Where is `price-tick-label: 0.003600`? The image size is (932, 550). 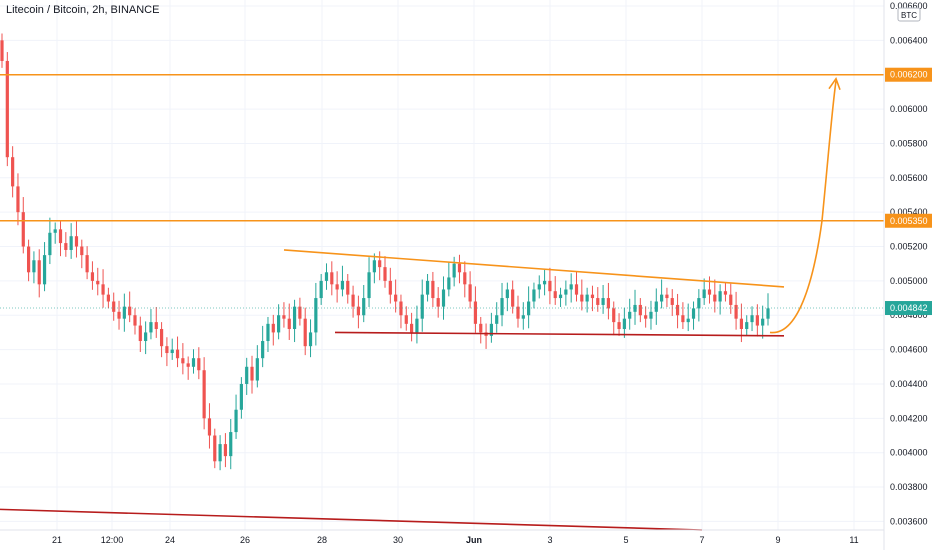 price-tick-label: 0.003600 is located at coordinates (909, 521).